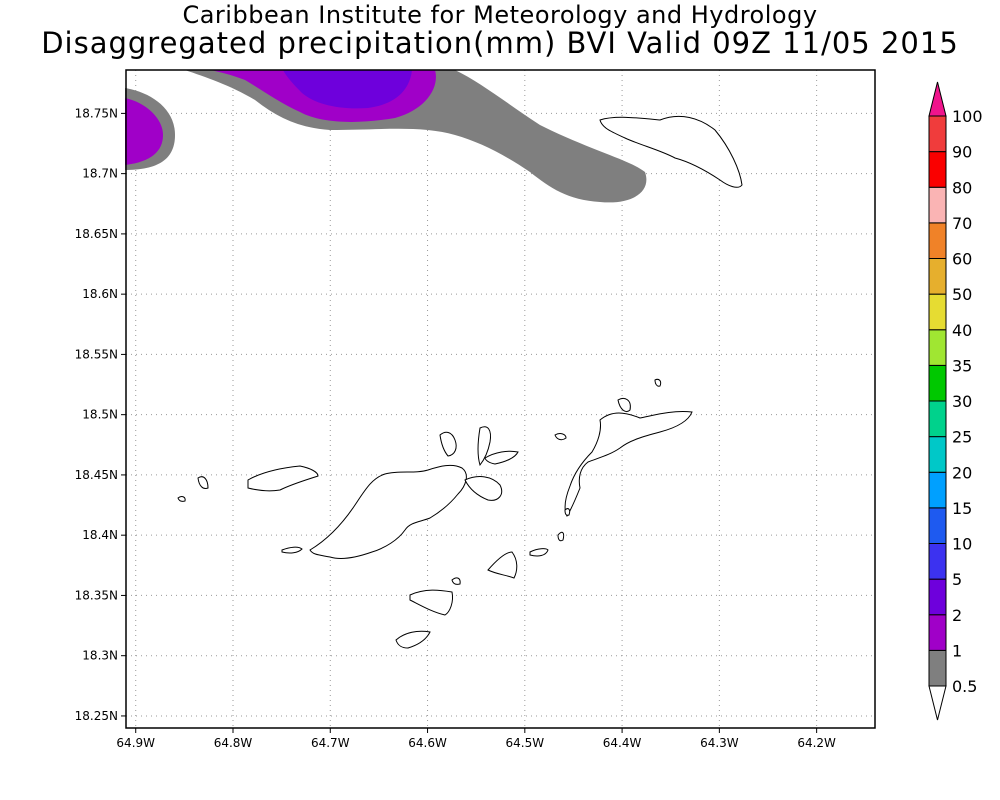  What do you see at coordinates (567, 512) in the screenshot?
I see `island-round-rock` at bounding box center [567, 512].